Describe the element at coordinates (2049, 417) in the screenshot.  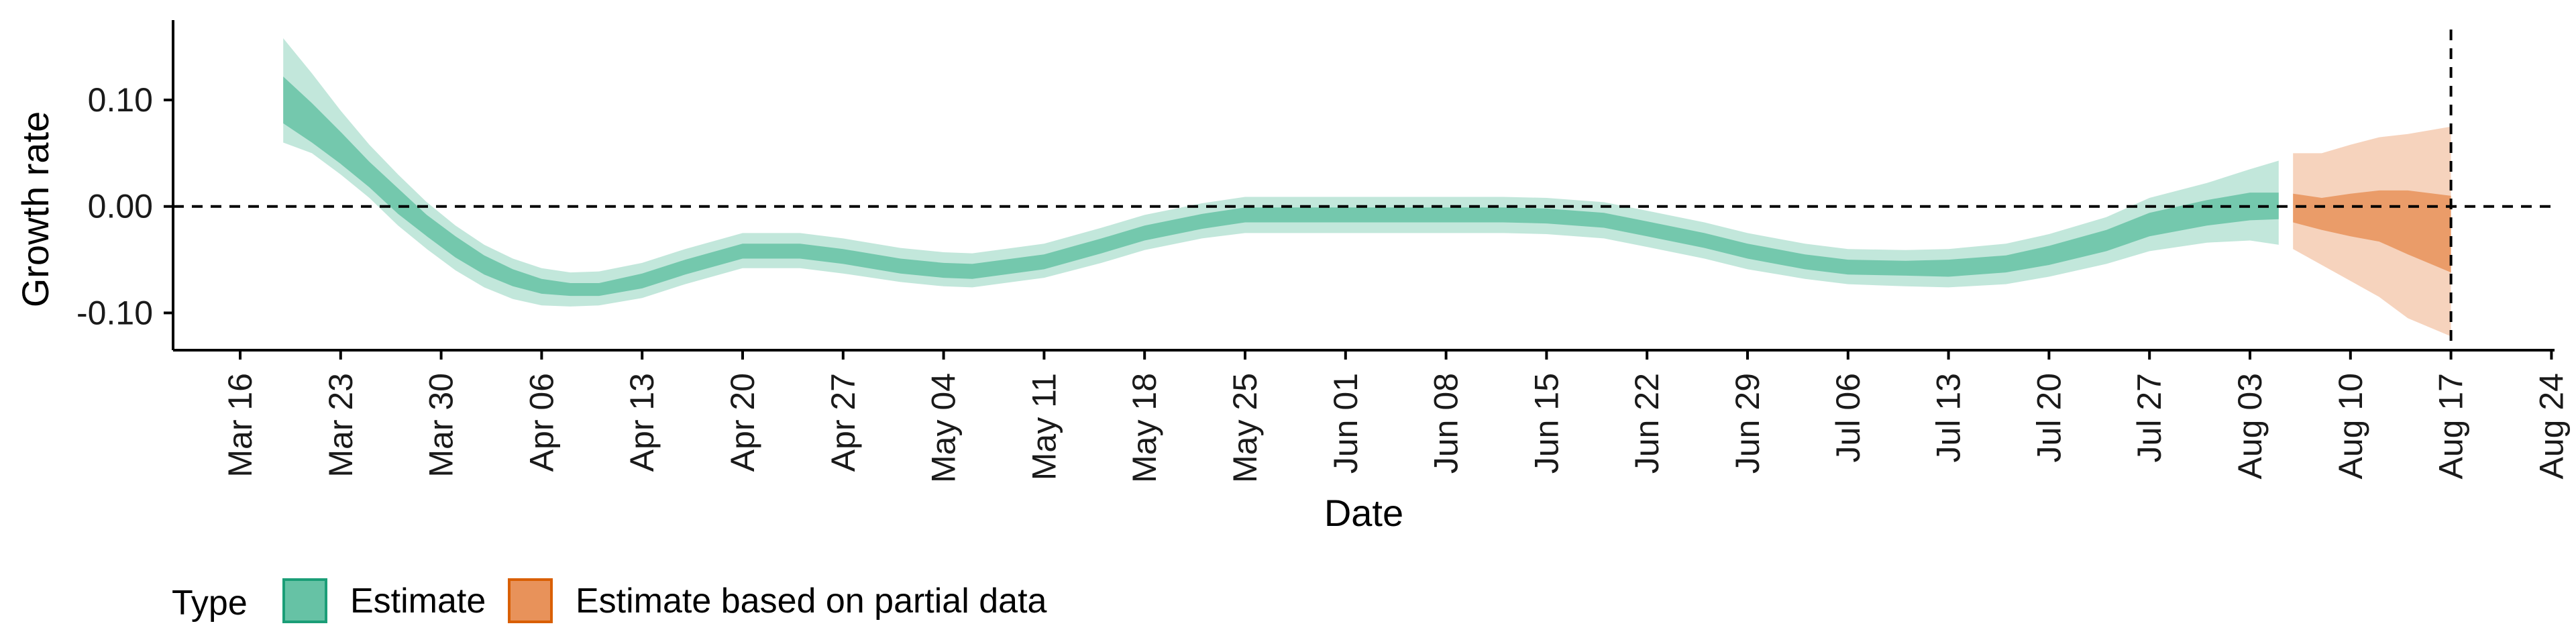
I see `x-tick-label: Jul 20` at that location.